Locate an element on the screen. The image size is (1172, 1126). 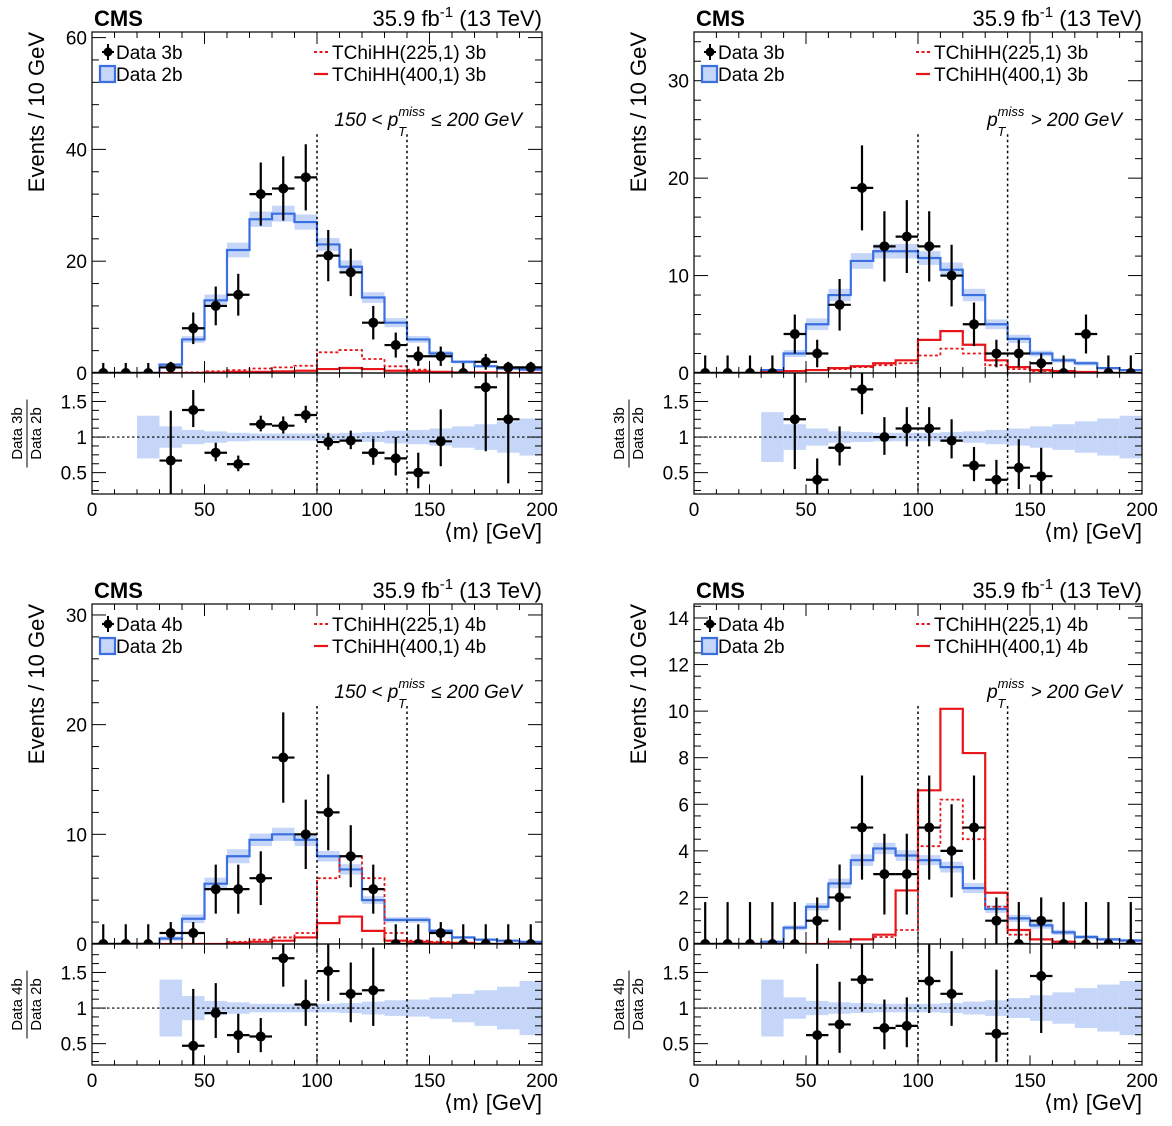
y-tick-label: 60 is located at coordinates (76, 39).